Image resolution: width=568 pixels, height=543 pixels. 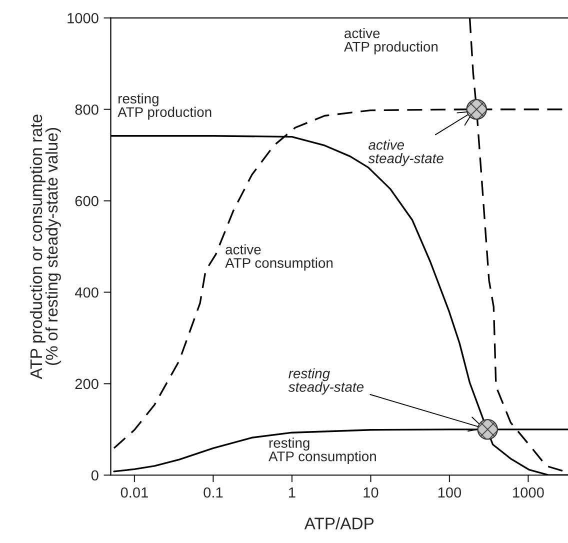 I want to click on text: active ATP production, so click(x=391, y=41).